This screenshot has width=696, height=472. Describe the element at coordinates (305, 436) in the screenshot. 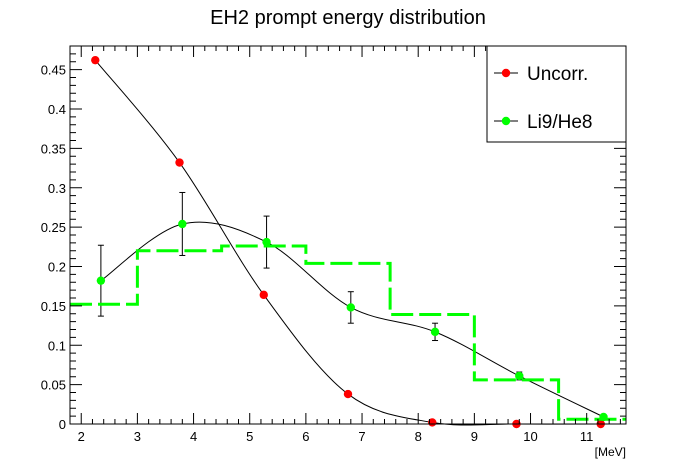

I see `x-tick-label: 6` at that location.